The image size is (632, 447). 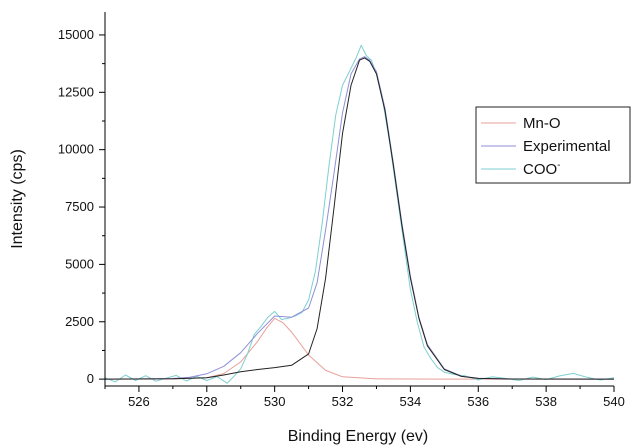 I want to click on x-tick-label: 540, so click(x=614, y=401).